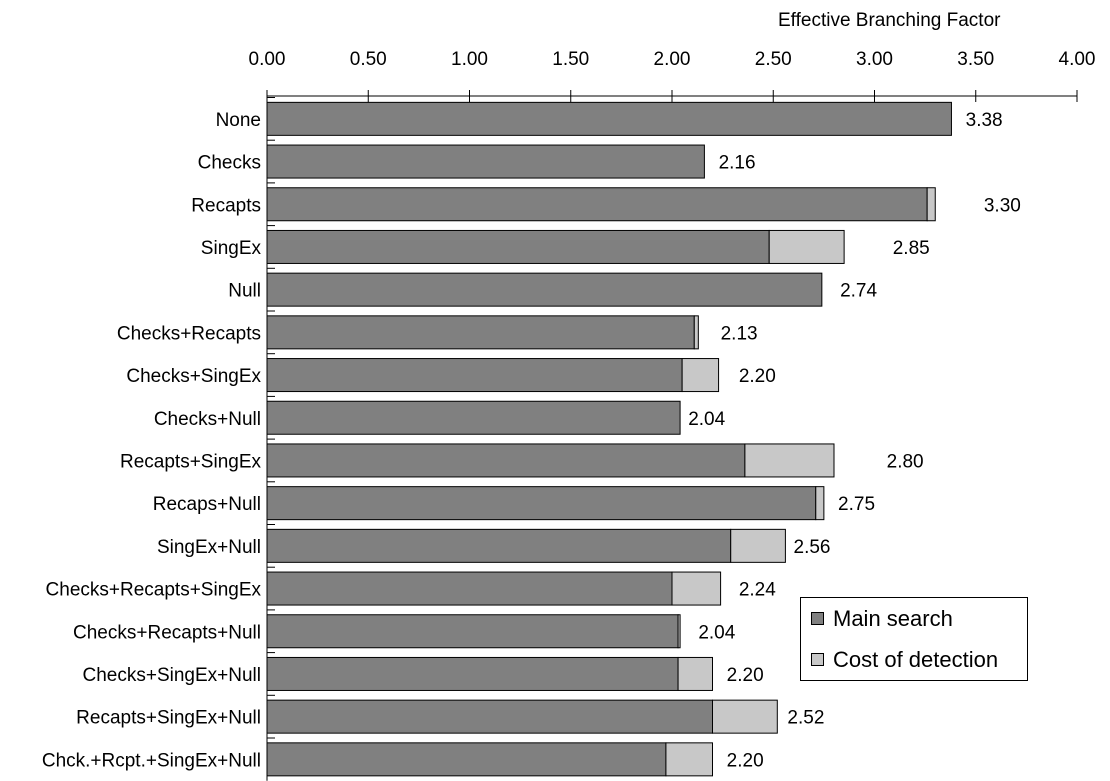 This screenshot has width=1110, height=781. What do you see at coordinates (267, 59) in the screenshot?
I see `x-tick-label: 0.00` at bounding box center [267, 59].